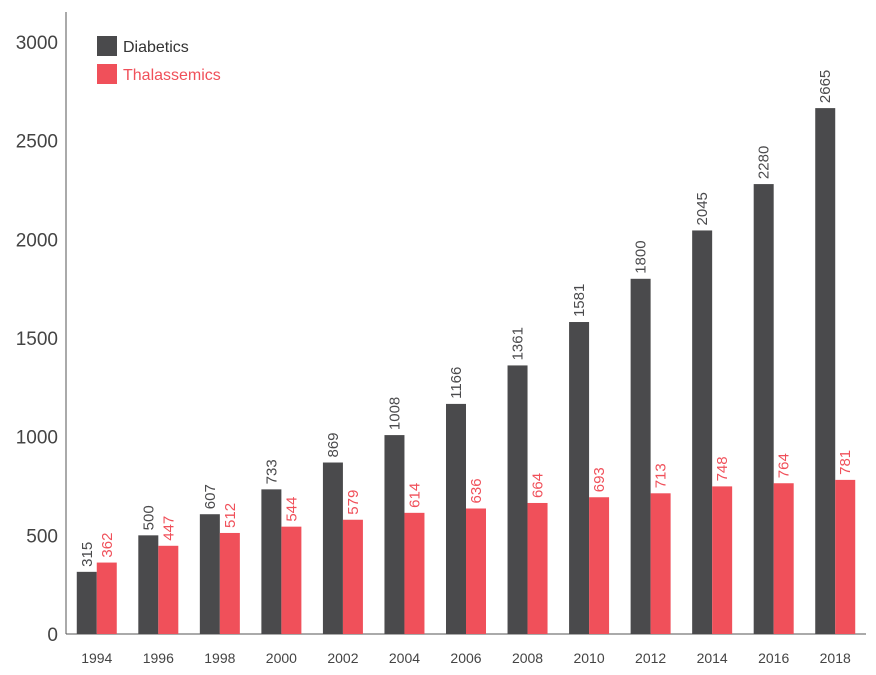 This screenshot has height=675, width=876. What do you see at coordinates (527, 658) in the screenshot?
I see `x-tick-label: 2008` at bounding box center [527, 658].